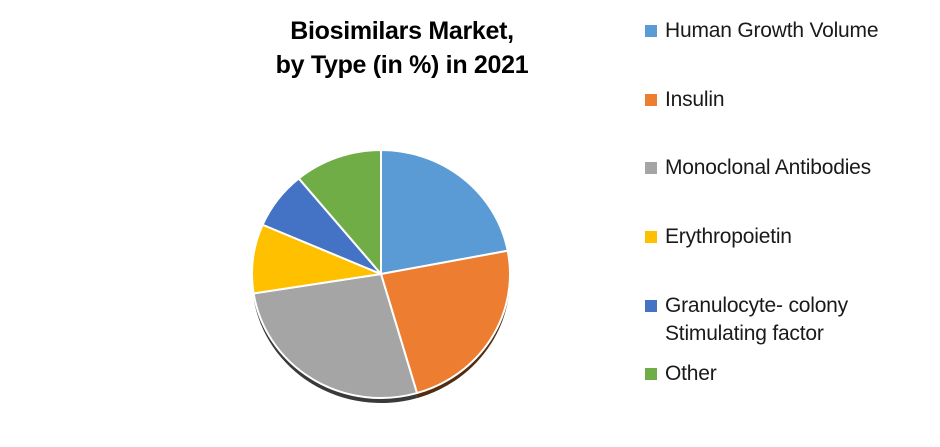  Describe the element at coordinates (651, 374) in the screenshot. I see `legend-swatch-other` at that location.